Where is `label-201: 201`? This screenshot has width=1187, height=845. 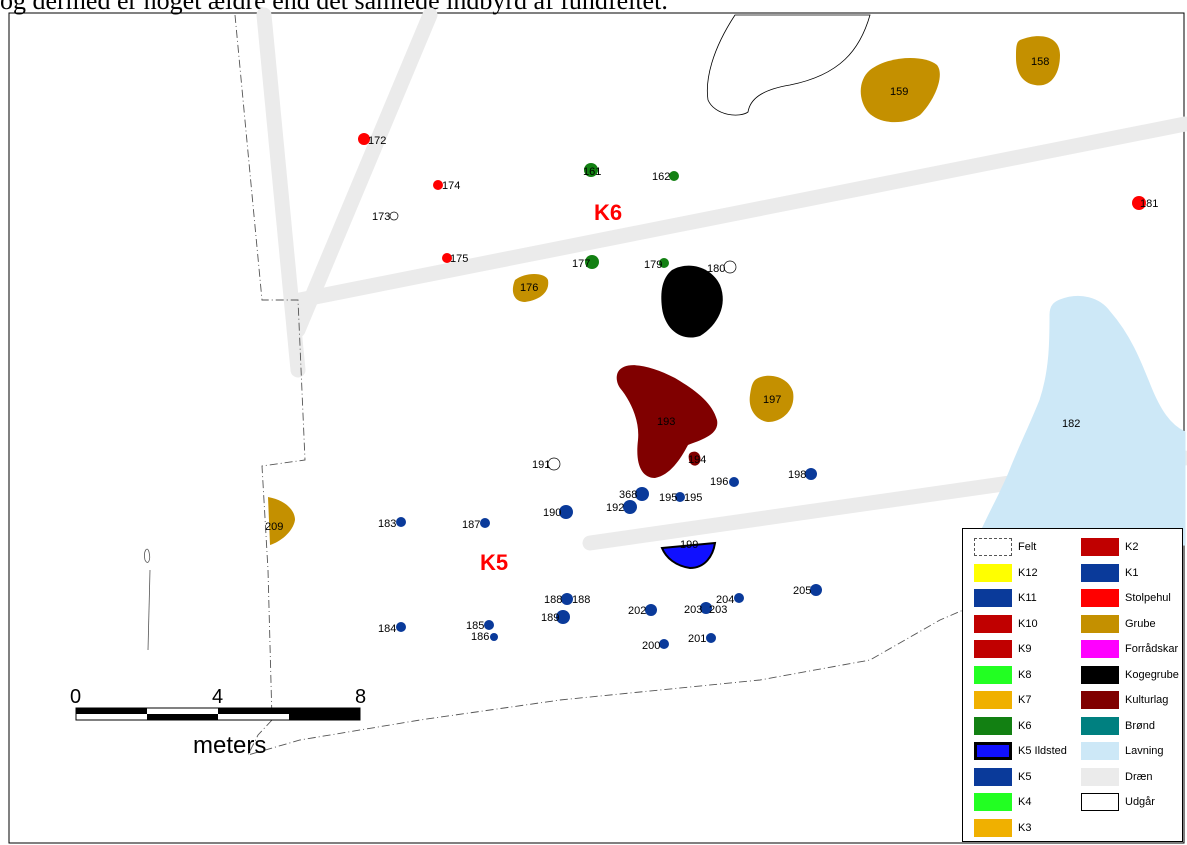
label-201: 201 is located at coordinates (697, 639).